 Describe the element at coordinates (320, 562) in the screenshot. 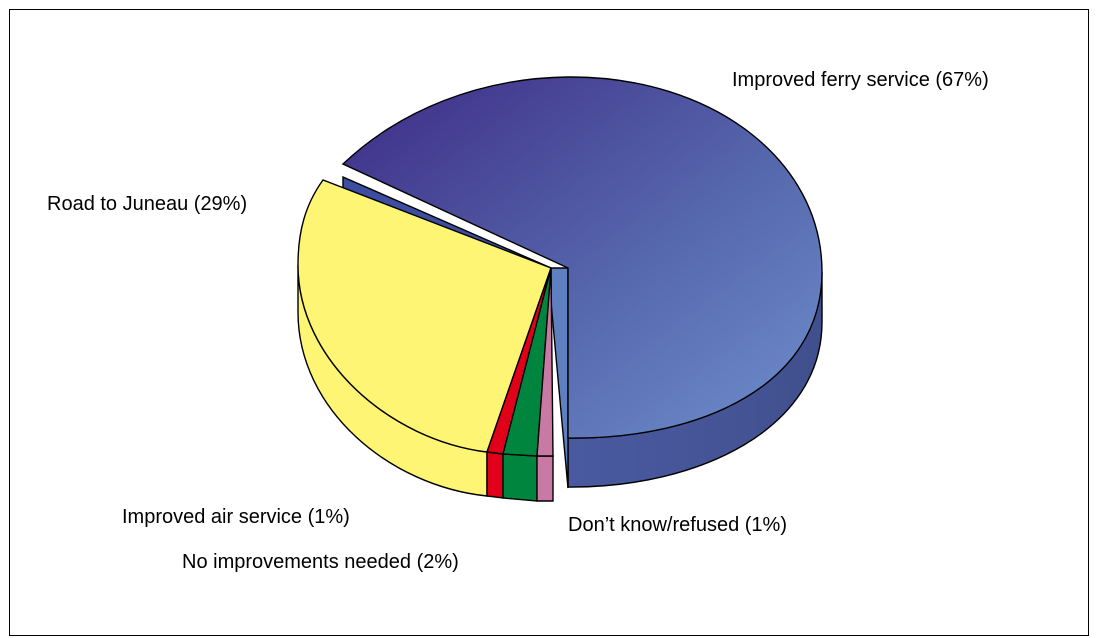

I see `label-noimp: No improvements needed (2%)` at that location.